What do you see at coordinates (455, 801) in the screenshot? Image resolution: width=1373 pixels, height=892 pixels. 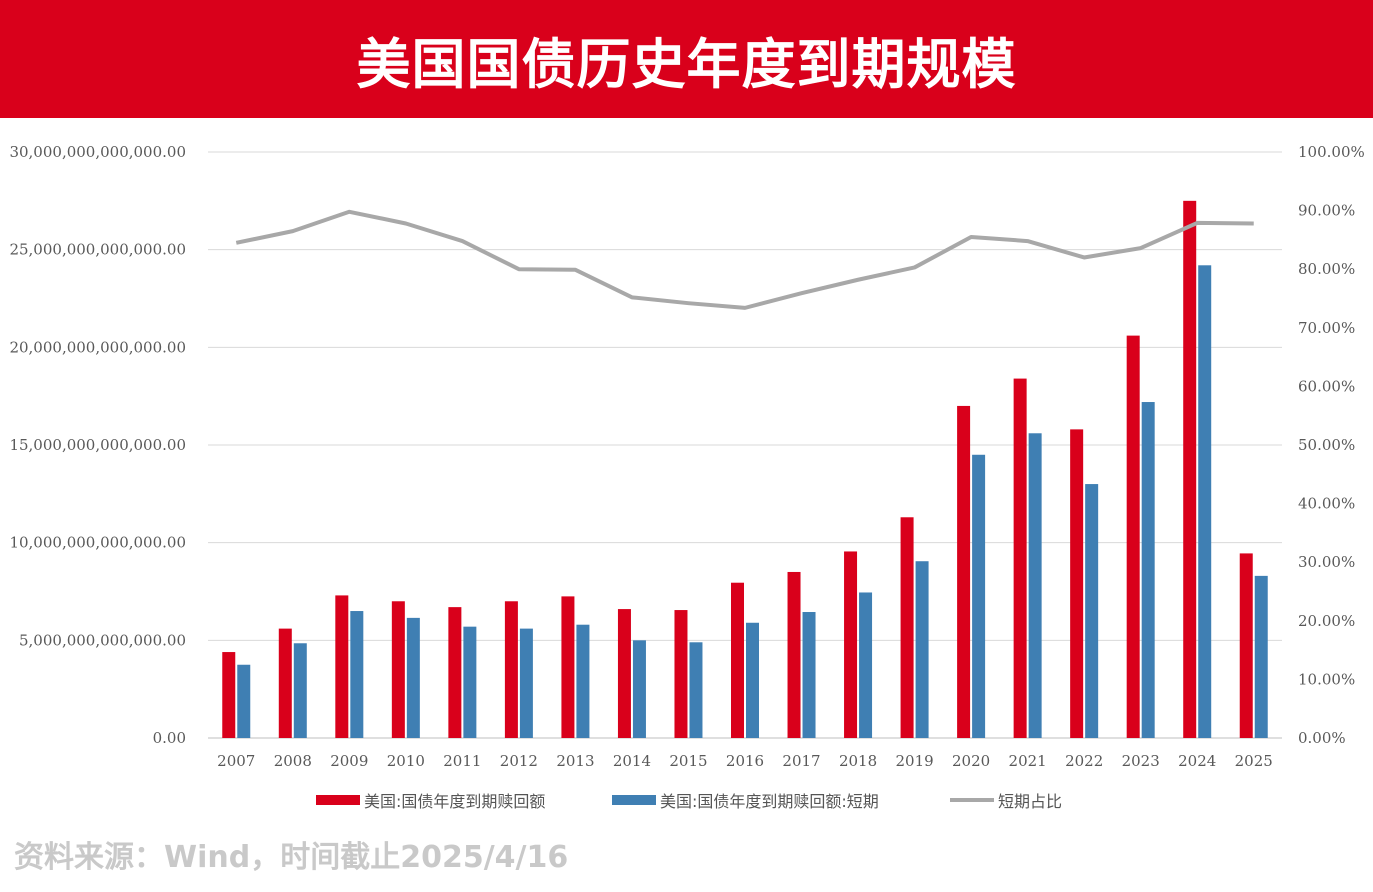 I see `legend-label-total: 美国:国债年度到期赎回额` at bounding box center [455, 801].